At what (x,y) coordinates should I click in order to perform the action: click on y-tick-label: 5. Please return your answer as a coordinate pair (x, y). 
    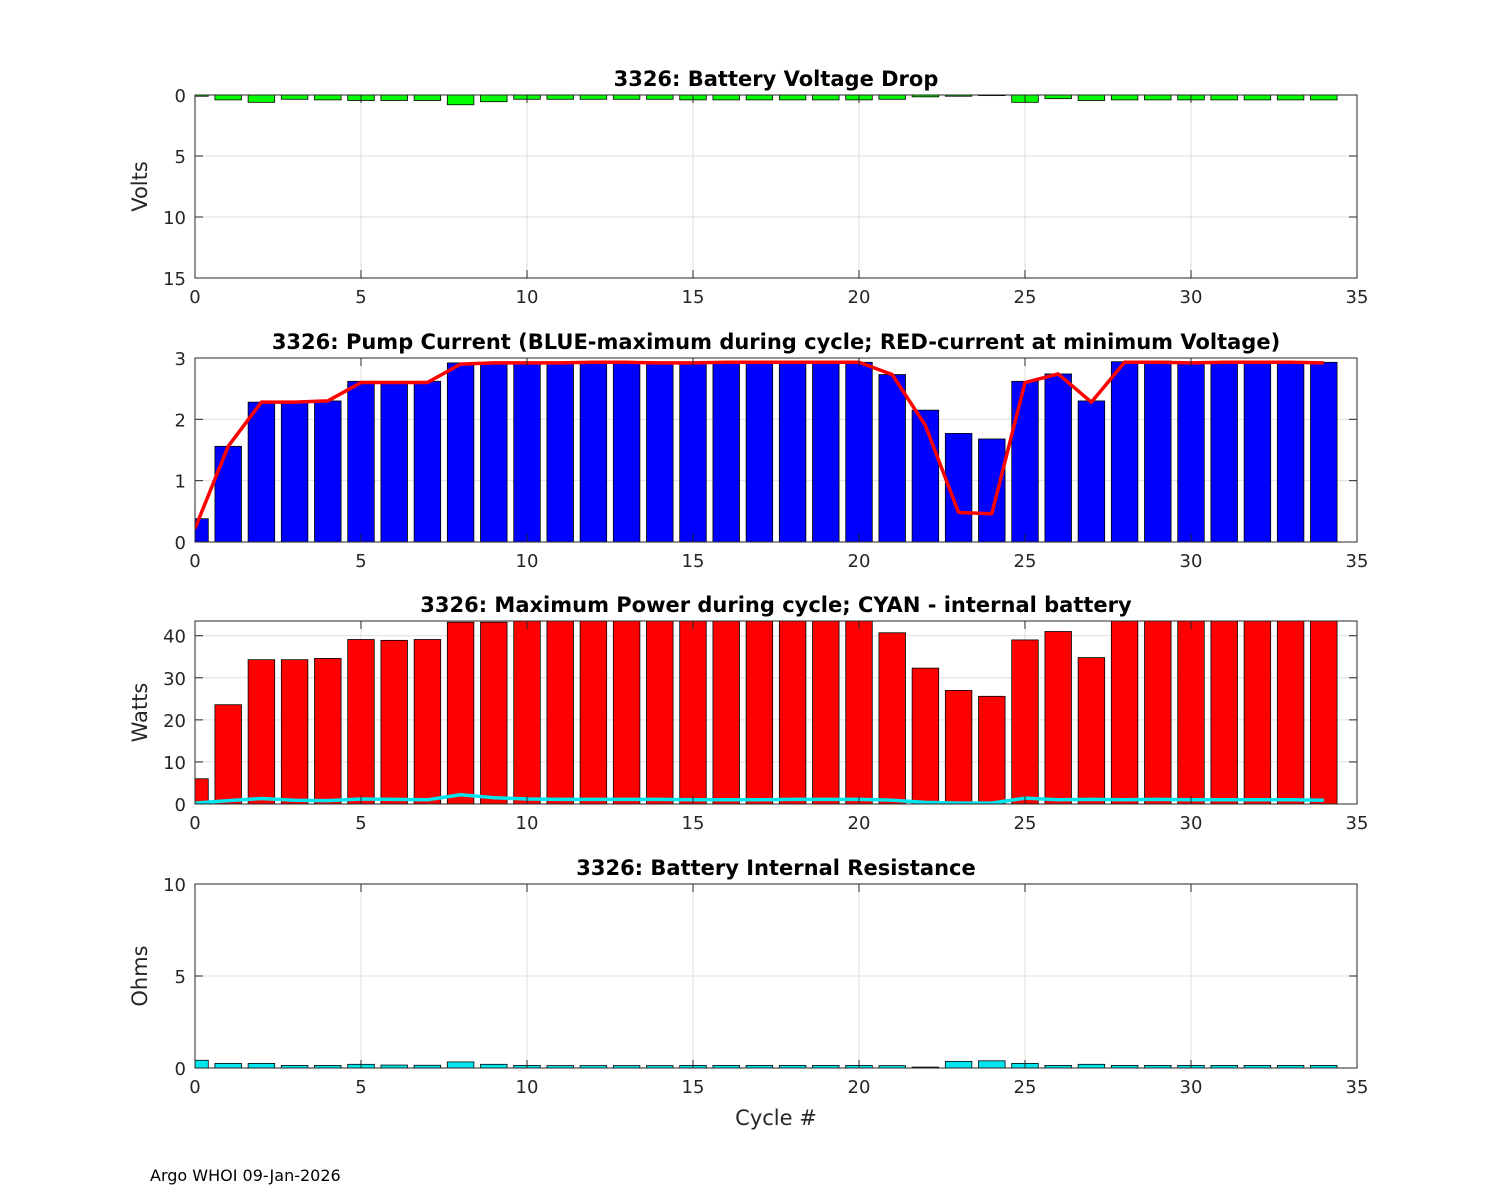
    Looking at the image, I should click on (180, 977).